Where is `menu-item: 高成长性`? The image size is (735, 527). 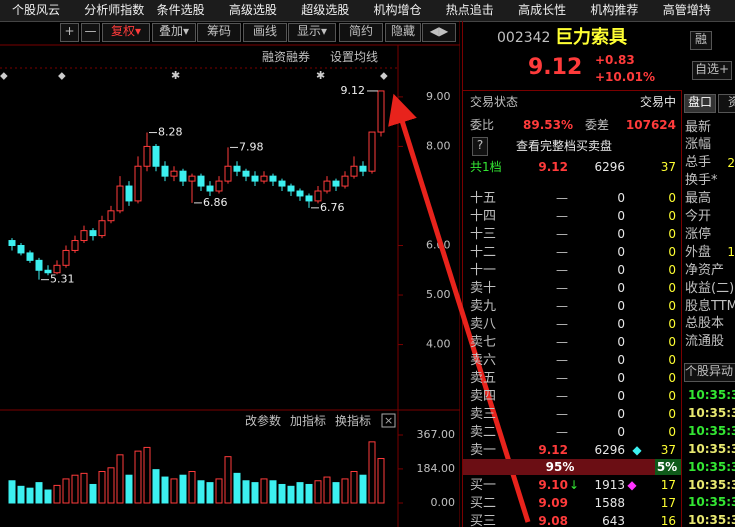 menu-item: 高成长性 is located at coordinates (542, 10).